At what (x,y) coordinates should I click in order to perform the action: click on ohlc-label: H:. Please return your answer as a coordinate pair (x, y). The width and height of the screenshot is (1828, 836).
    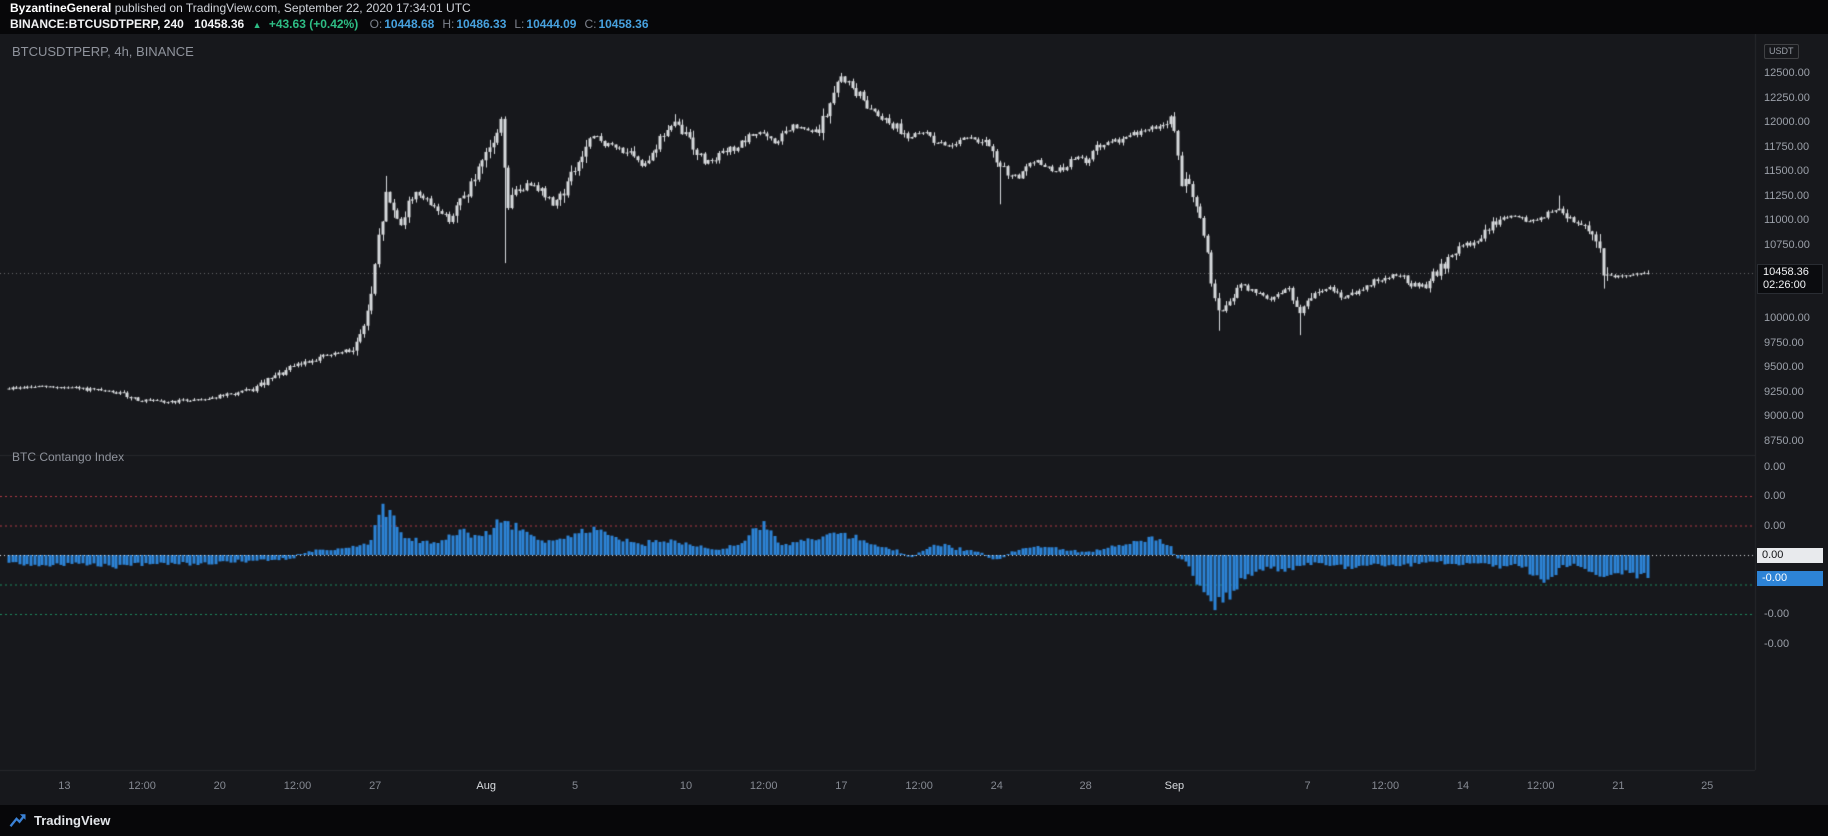
    Looking at the image, I should click on (448, 24).